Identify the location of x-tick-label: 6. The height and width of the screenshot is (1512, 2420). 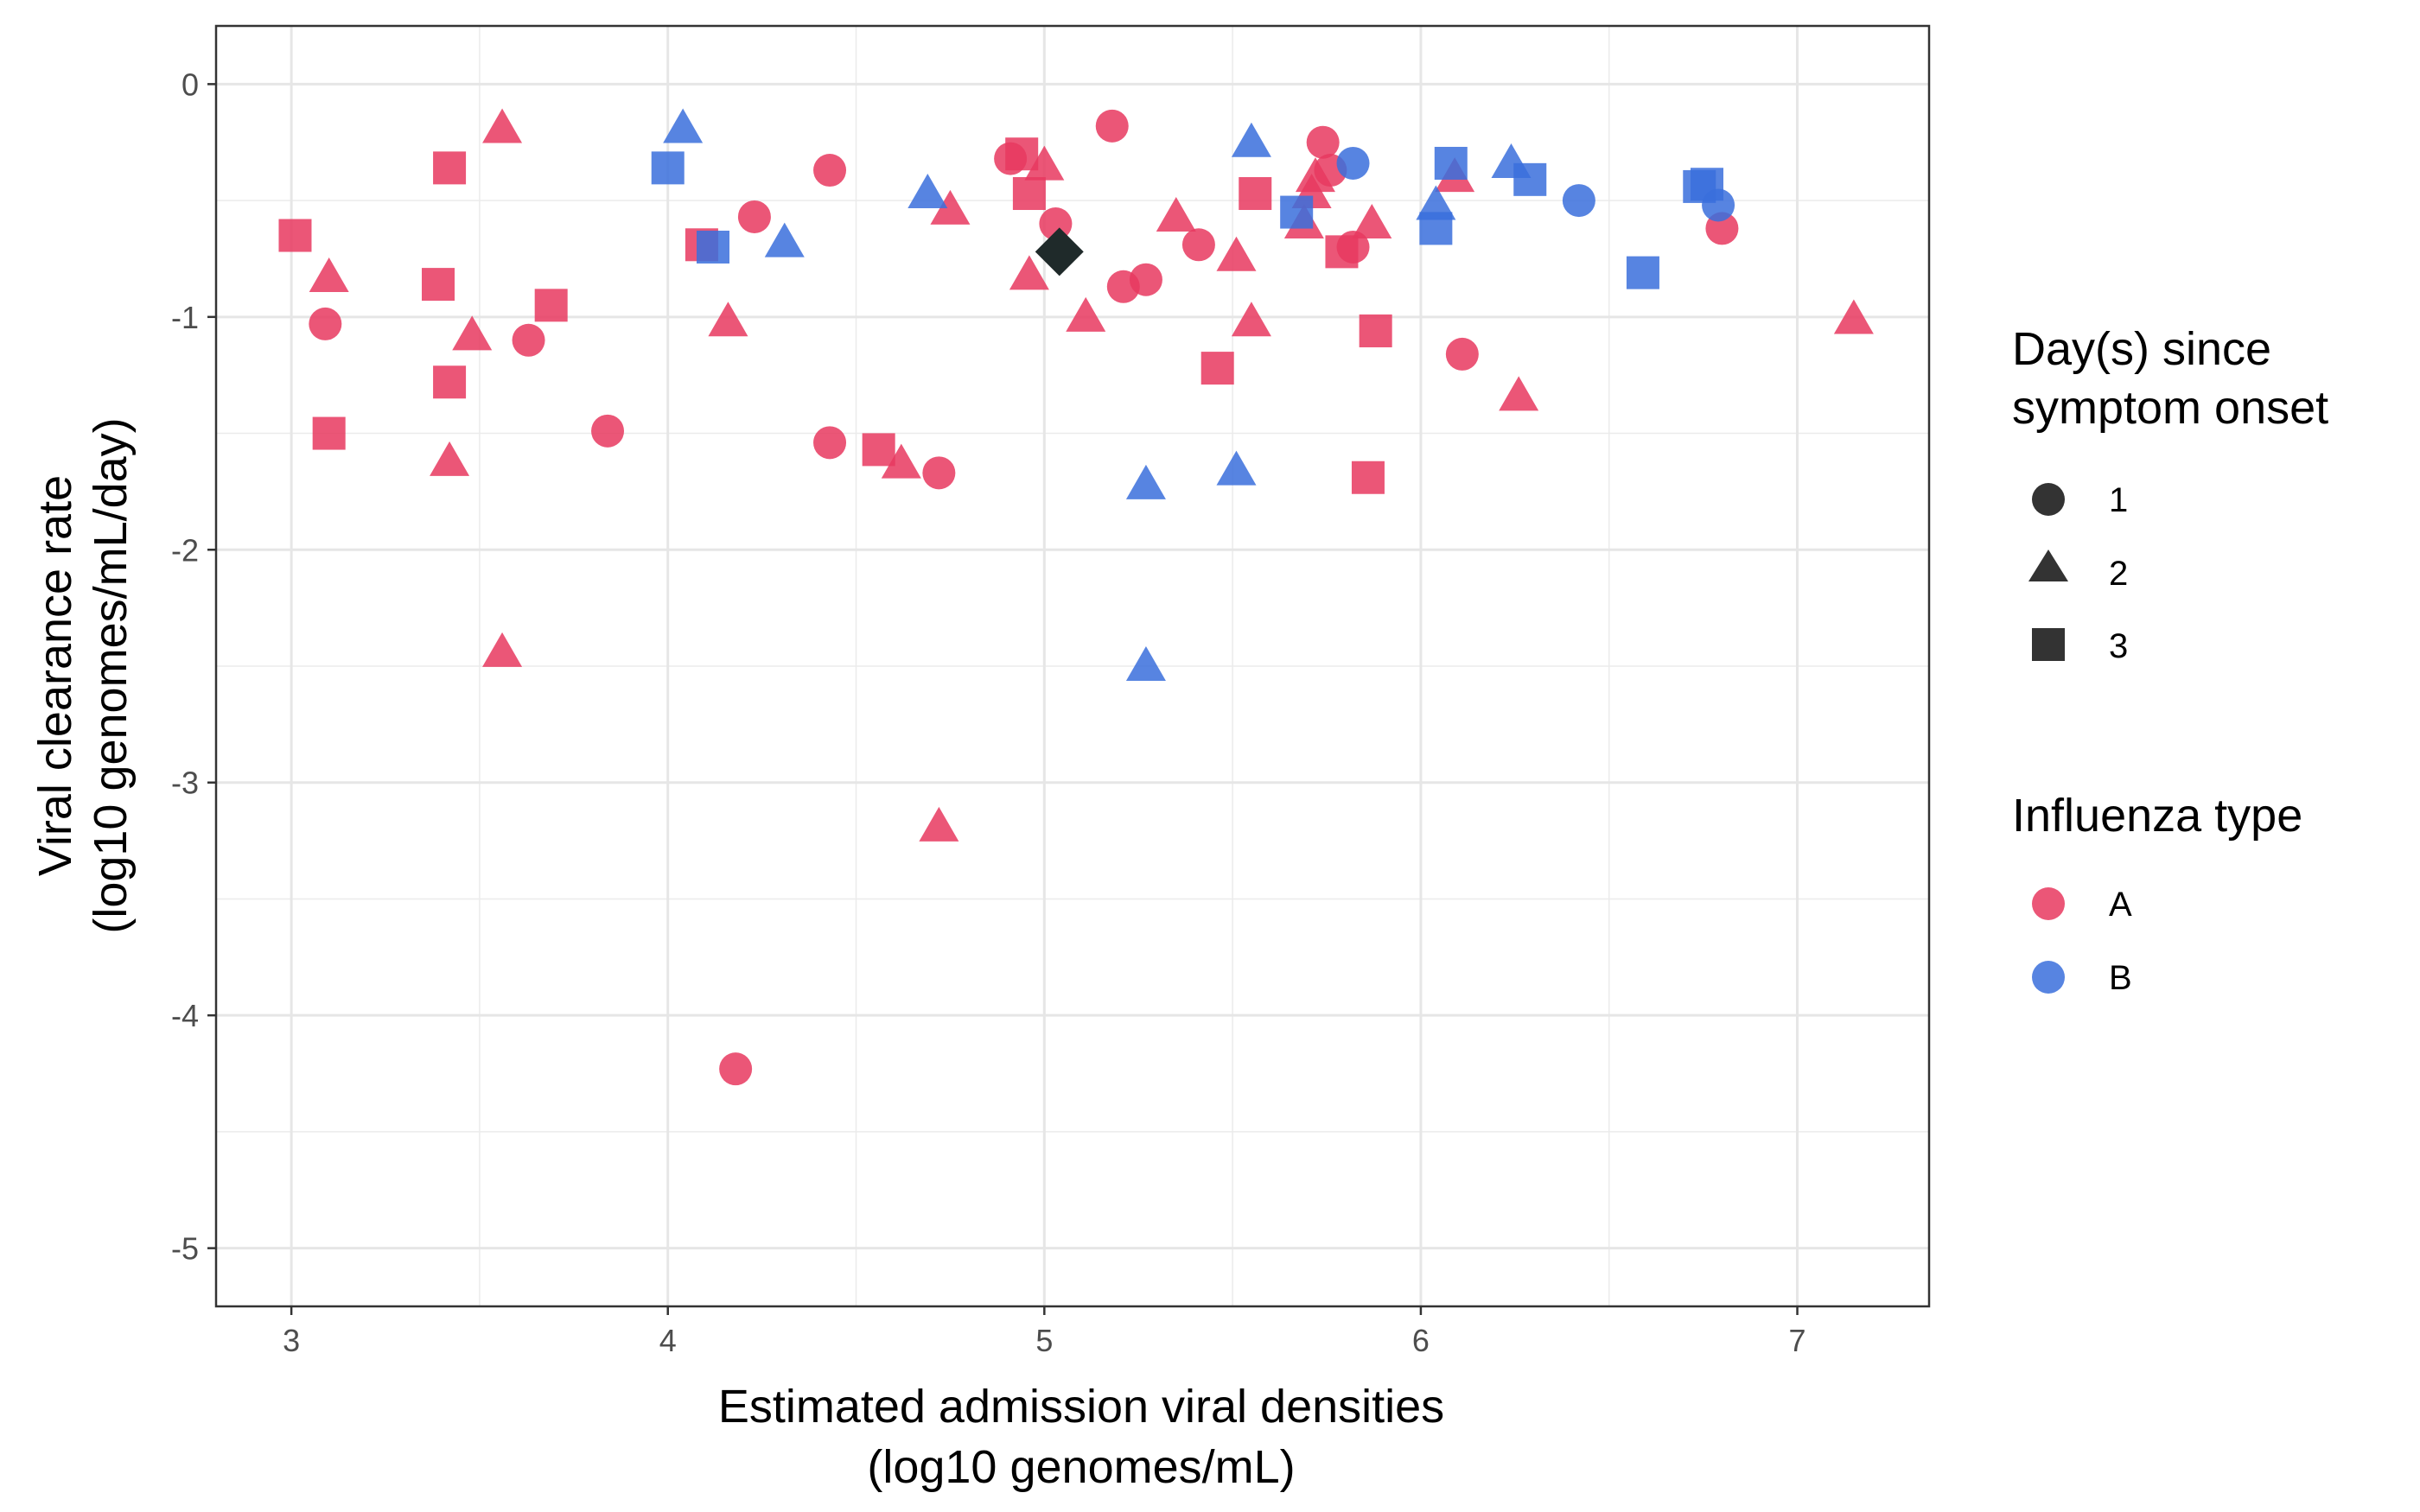
(1421, 1340).